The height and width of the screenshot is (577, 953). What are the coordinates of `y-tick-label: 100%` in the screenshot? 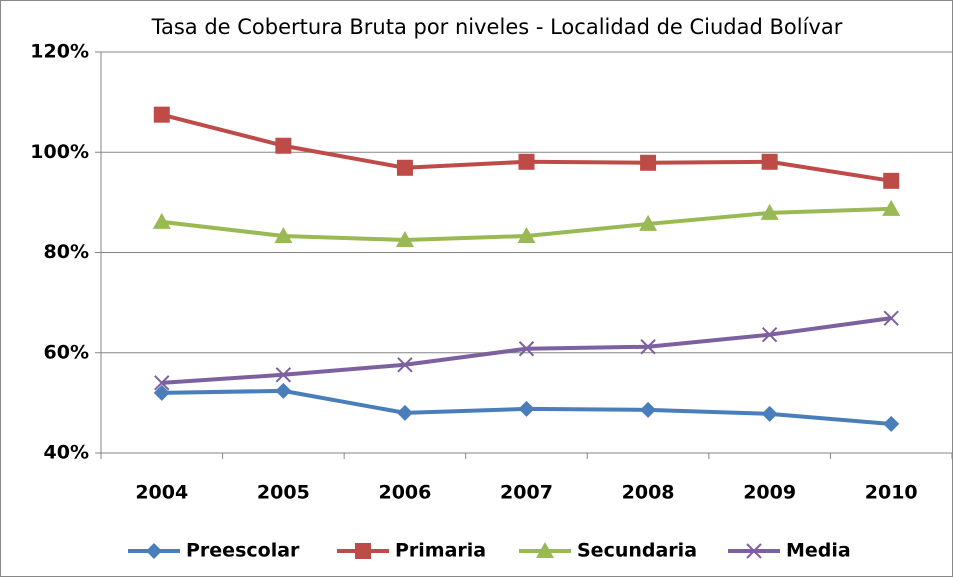 It's located at (59, 152).